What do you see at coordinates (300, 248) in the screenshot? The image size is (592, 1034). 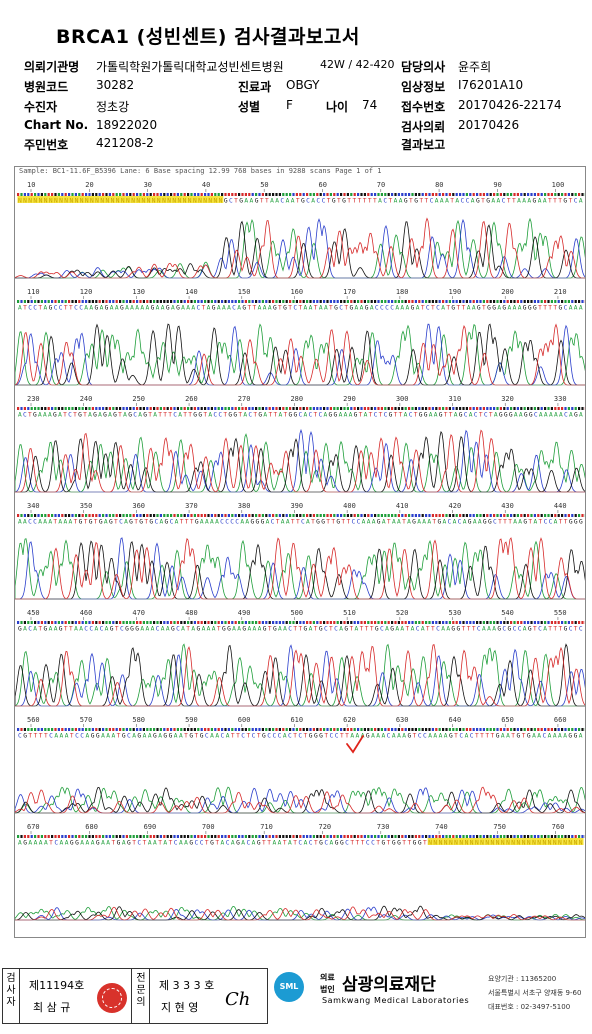 I see `peak-trace-T` at bounding box center [300, 248].